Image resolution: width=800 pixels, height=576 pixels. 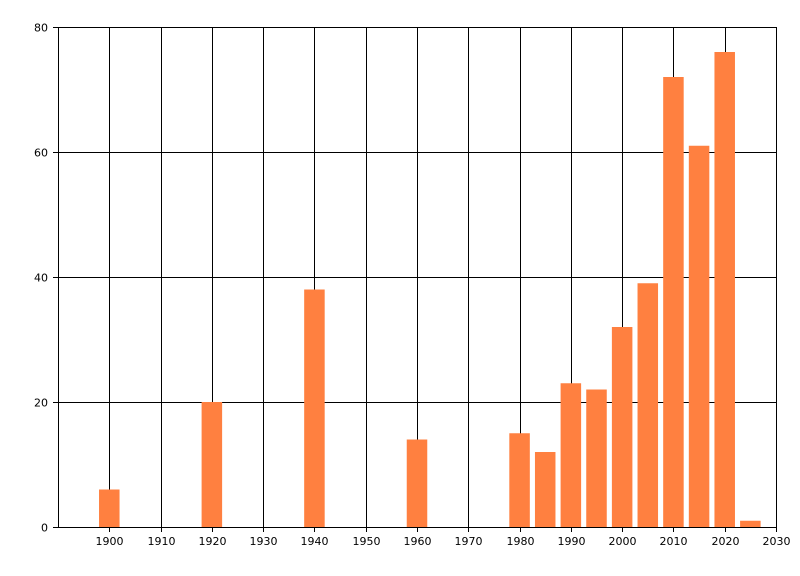 I want to click on y-tick-label: 0, so click(x=44, y=528).